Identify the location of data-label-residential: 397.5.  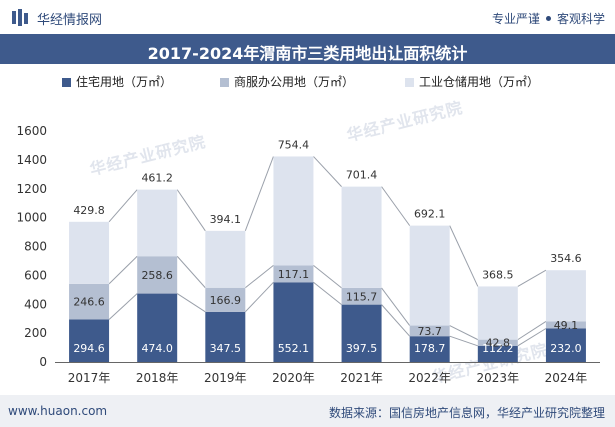
(362, 348).